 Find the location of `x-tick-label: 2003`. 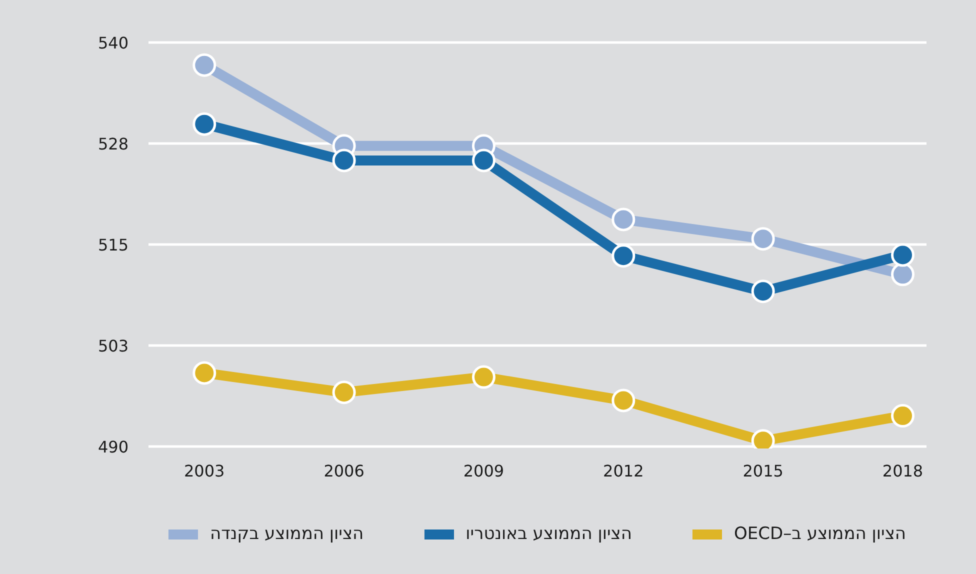

x-tick-label: 2003 is located at coordinates (204, 471).